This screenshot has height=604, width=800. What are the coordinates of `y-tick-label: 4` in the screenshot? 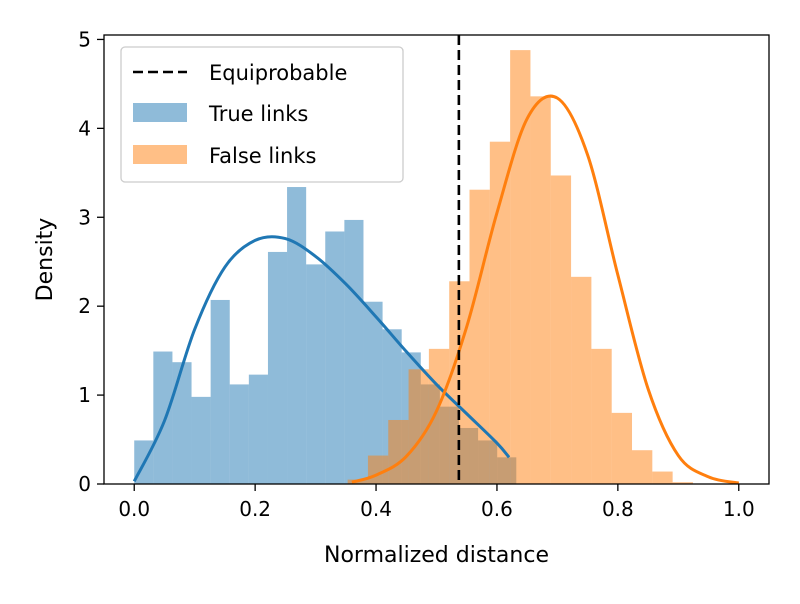 It's located at (84, 128).